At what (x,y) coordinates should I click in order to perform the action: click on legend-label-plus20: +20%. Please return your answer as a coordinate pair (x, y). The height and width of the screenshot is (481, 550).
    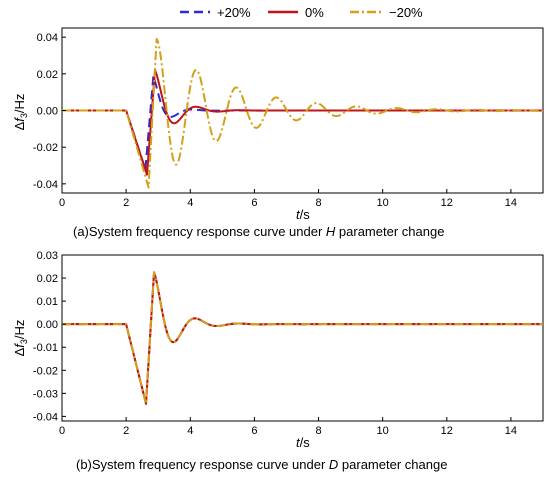
    Looking at the image, I should click on (234, 12).